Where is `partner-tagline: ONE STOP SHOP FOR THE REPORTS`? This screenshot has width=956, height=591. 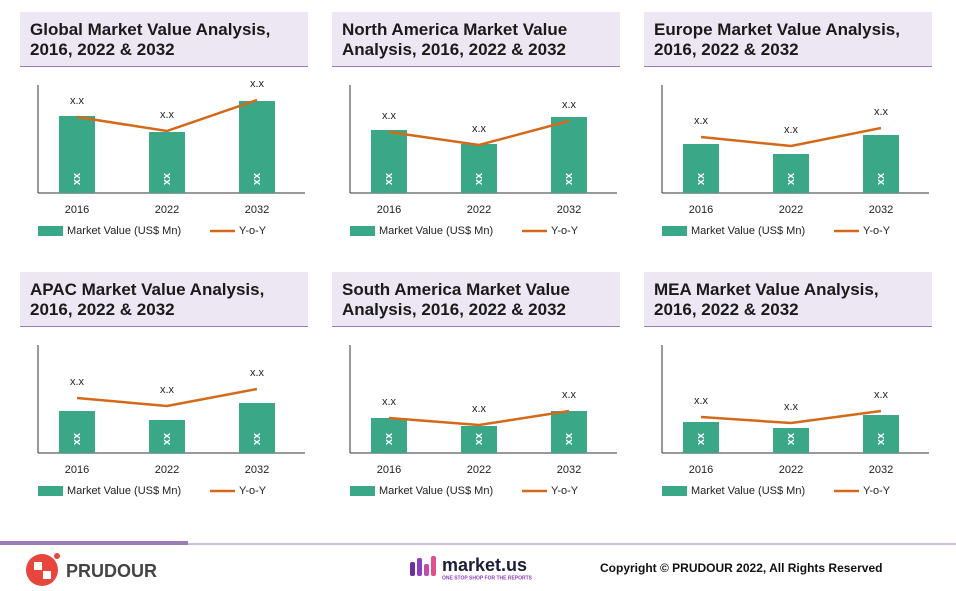
partner-tagline: ONE STOP SHOP FOR THE REPORTS is located at coordinates (487, 578).